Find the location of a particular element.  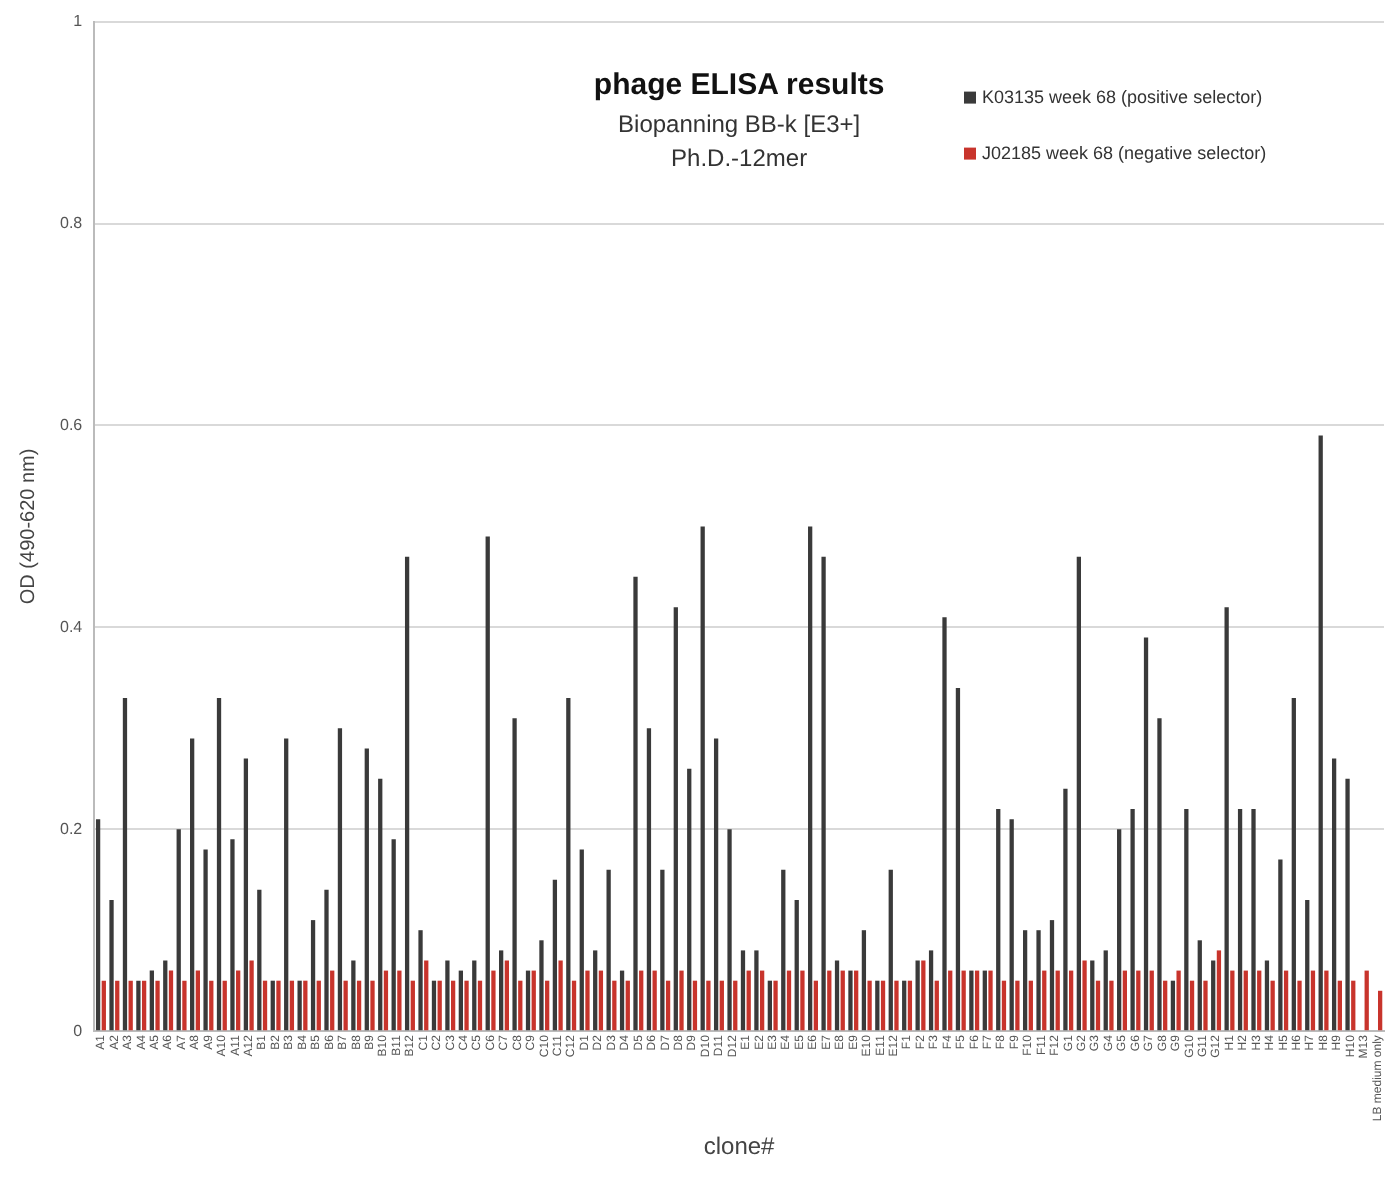

text: Biopanning BB-k [E3+] Ph.D.-12mer is located at coordinates (739, 141).